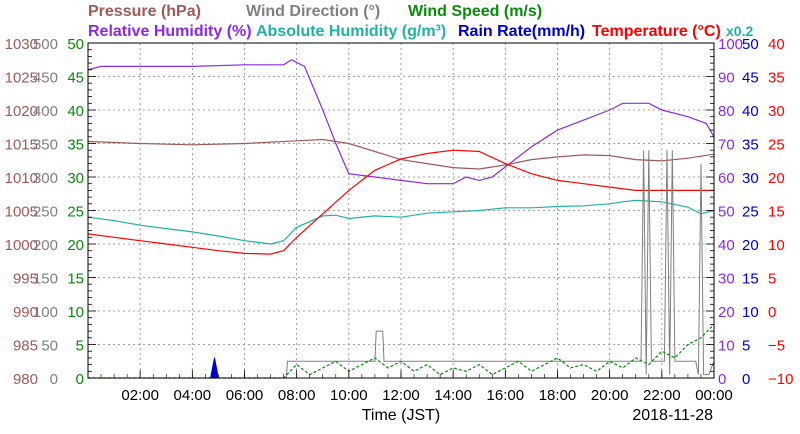 This screenshot has width=800, height=434. I want to click on y-tick-label-rain_rate: 10, so click(750, 312).